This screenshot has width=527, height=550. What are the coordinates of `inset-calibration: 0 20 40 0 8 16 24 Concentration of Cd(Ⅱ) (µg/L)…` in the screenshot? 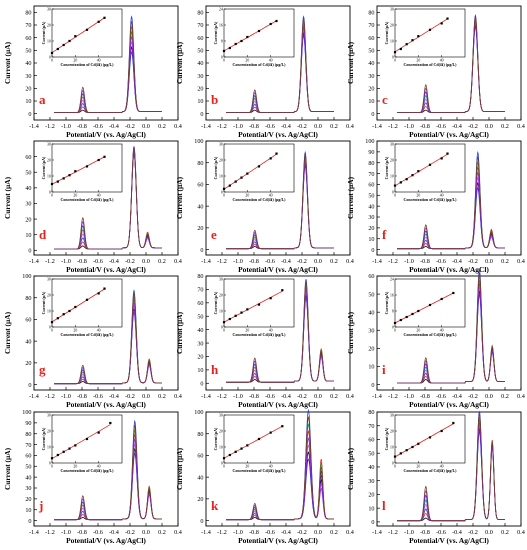 It's located at (425, 307).